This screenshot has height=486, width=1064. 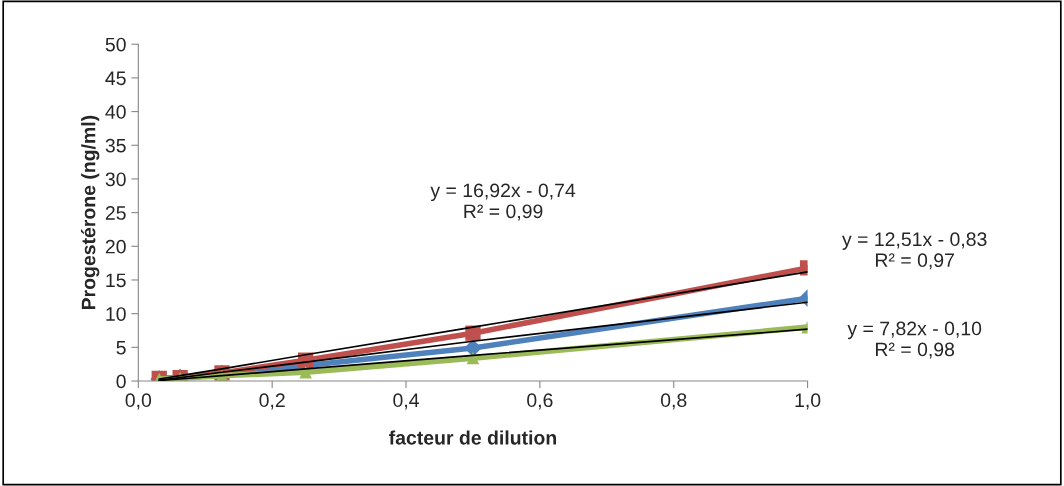 I want to click on y-tick-label: 30, so click(x=115, y=179).